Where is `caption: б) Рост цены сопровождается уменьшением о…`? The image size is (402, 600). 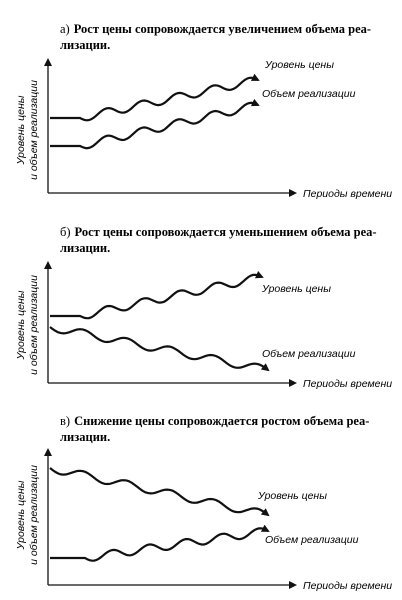
caption: б) Рост цены сопровождается уменьшением о… is located at coordinates (218, 232).